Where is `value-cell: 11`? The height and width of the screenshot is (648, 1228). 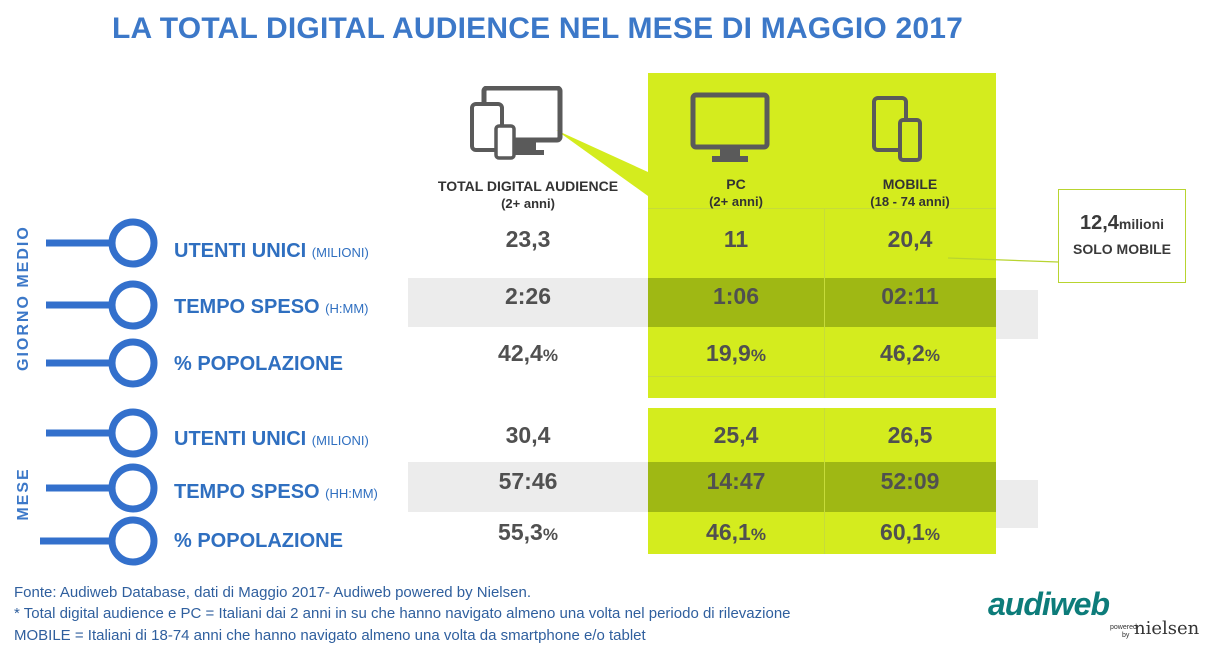 value-cell: 11 is located at coordinates (736, 239).